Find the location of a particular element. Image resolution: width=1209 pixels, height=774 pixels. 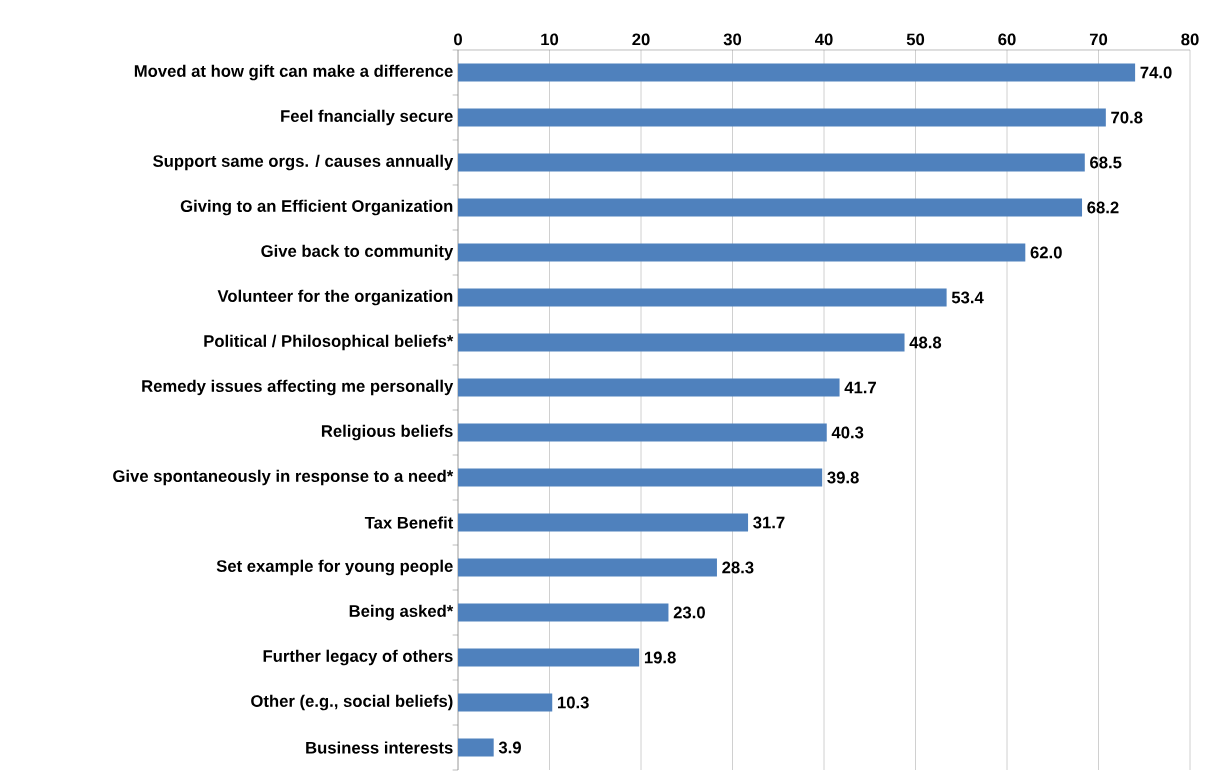

data-label: 68.5 is located at coordinates (1106, 162).